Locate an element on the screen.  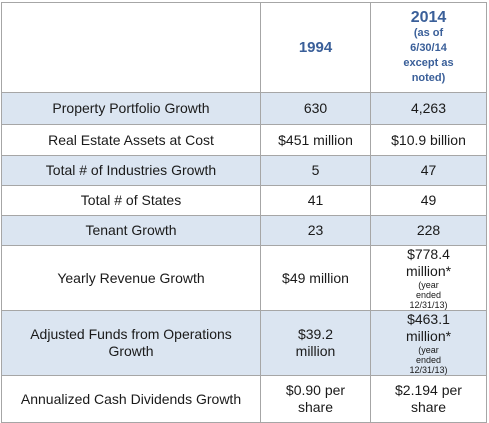
label-cell: Property Portfolio Growth is located at coordinates (131, 108).